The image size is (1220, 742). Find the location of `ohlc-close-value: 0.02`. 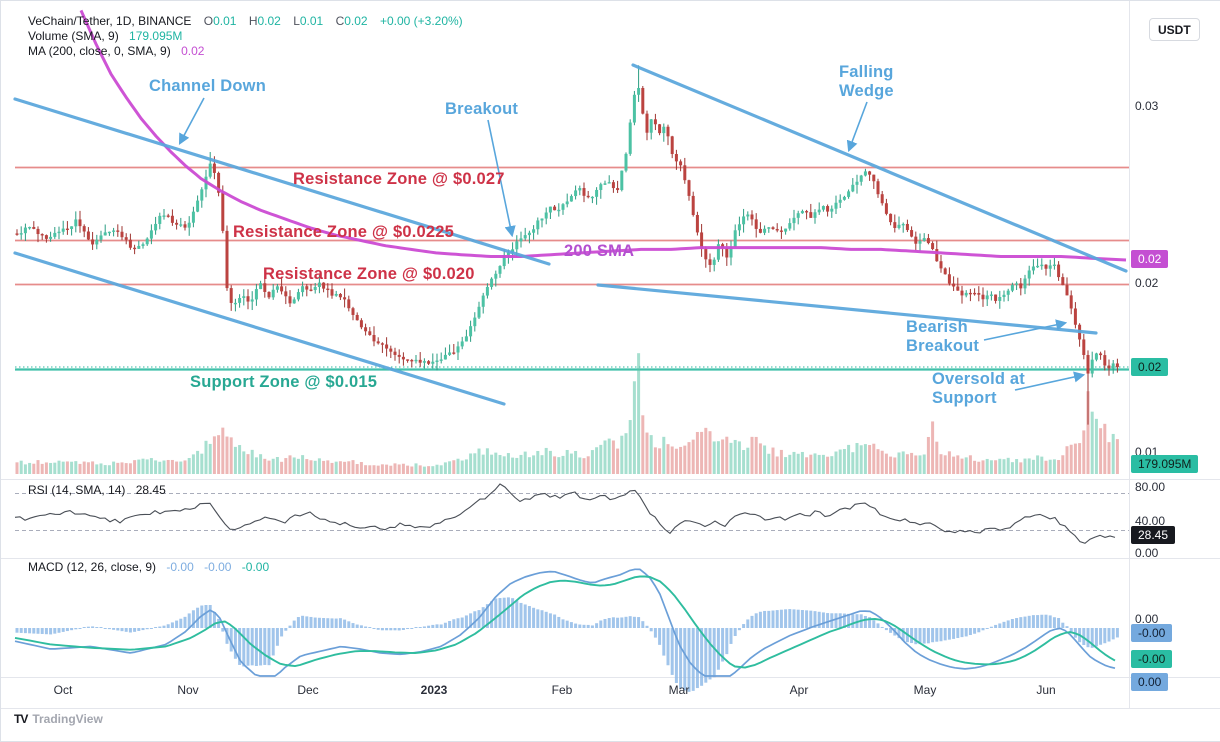

ohlc-close-value: 0.02 is located at coordinates (356, 21).